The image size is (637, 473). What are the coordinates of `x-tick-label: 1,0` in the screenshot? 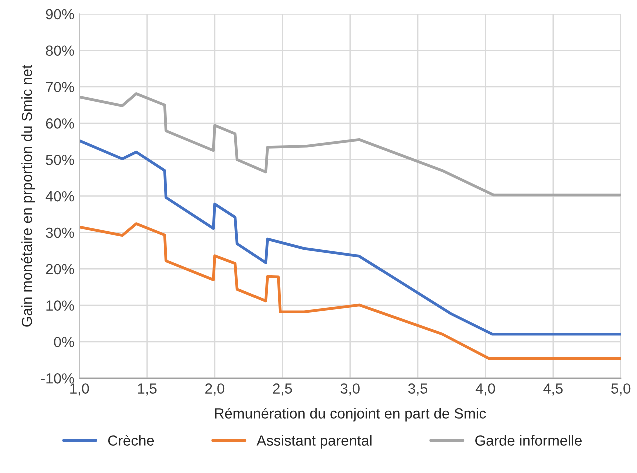 It's located at (80, 390).